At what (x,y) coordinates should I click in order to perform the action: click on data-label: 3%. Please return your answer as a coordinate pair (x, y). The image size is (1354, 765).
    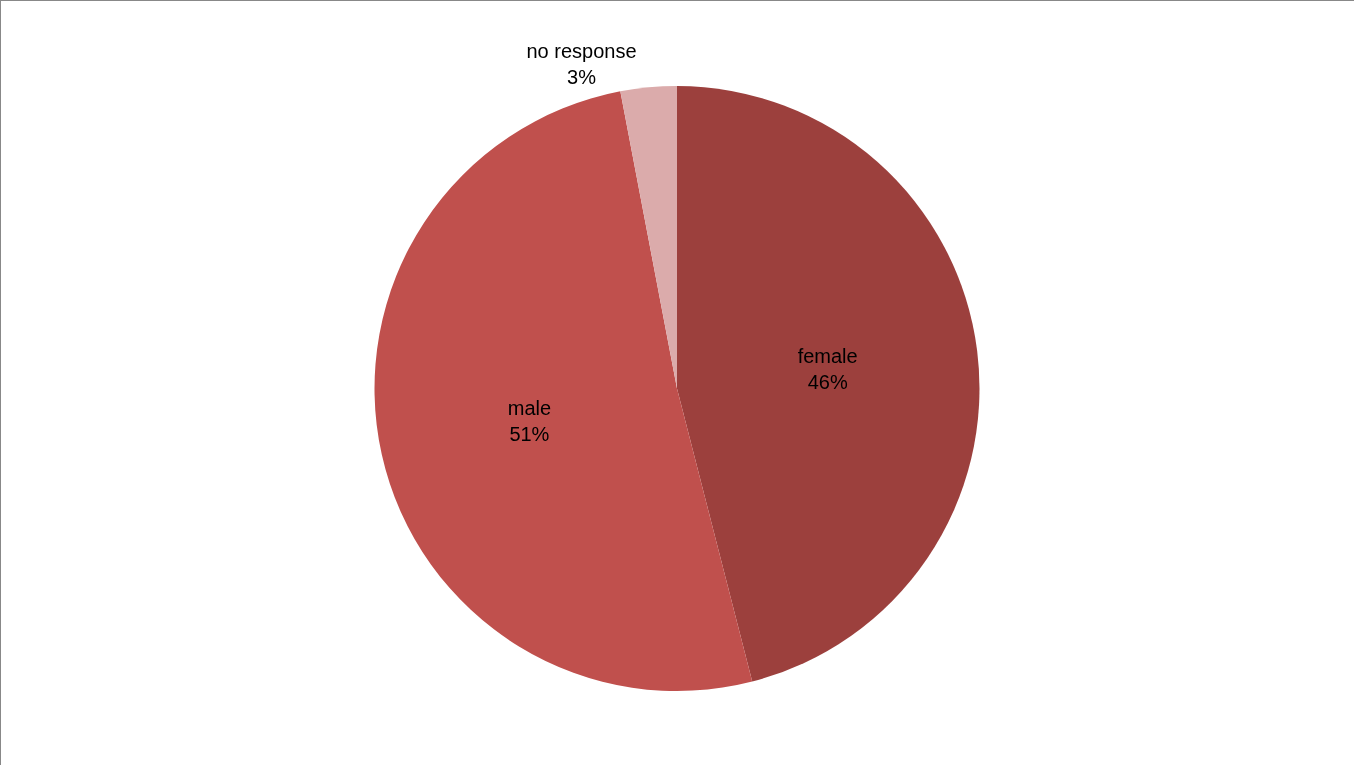
    Looking at the image, I should click on (582, 76).